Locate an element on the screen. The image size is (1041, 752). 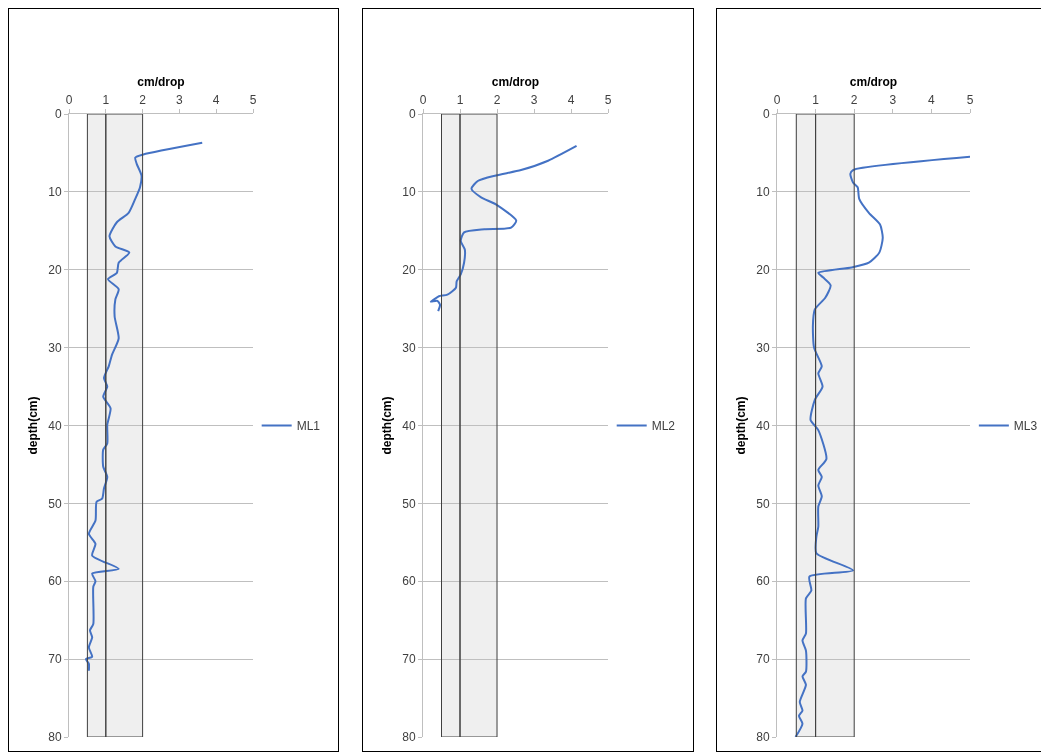
legend-label: ML3 is located at coordinates (1025, 426).